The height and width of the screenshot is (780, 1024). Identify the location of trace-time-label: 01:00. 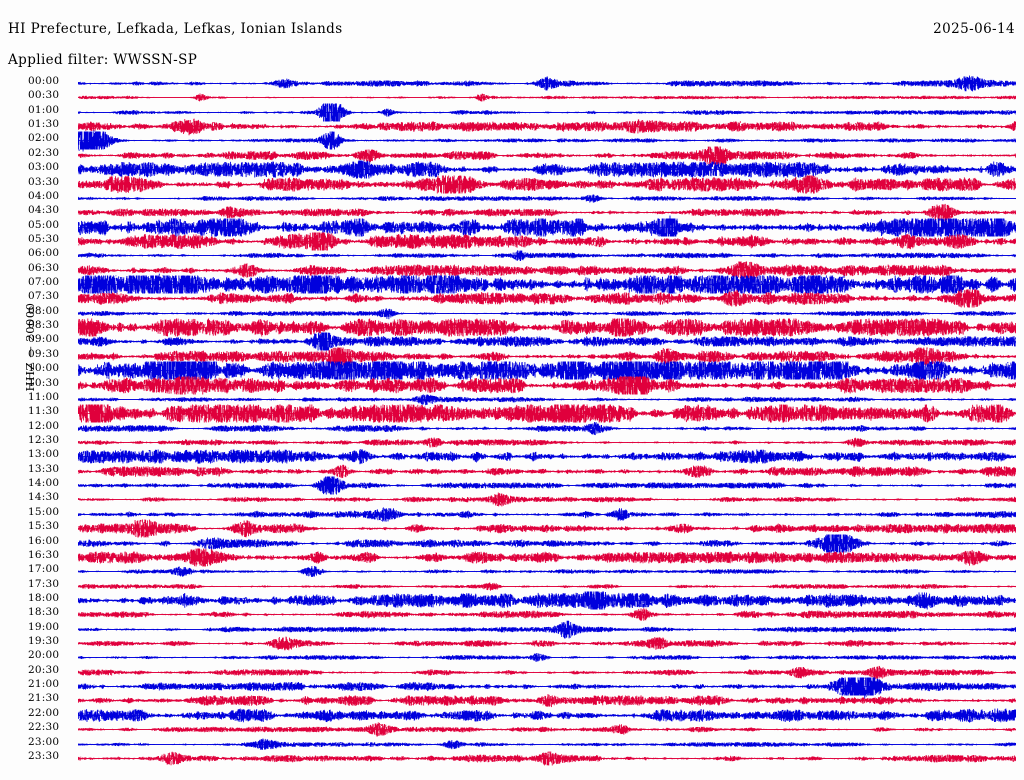
(44, 109).